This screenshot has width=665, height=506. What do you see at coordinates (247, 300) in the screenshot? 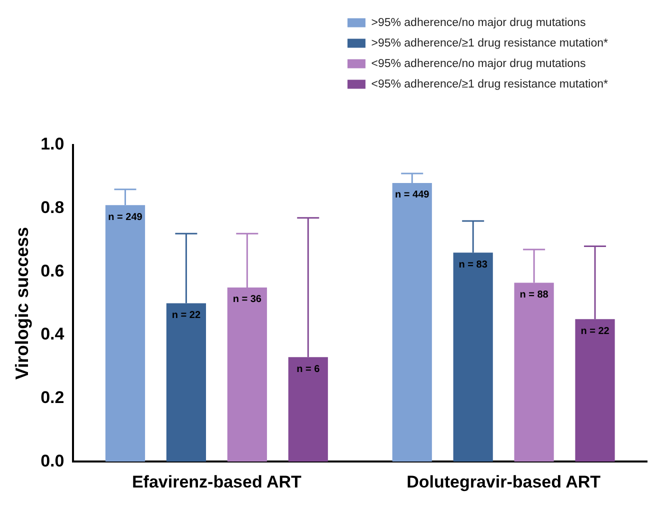
I see `annotation: n = 36` at bounding box center [247, 300].